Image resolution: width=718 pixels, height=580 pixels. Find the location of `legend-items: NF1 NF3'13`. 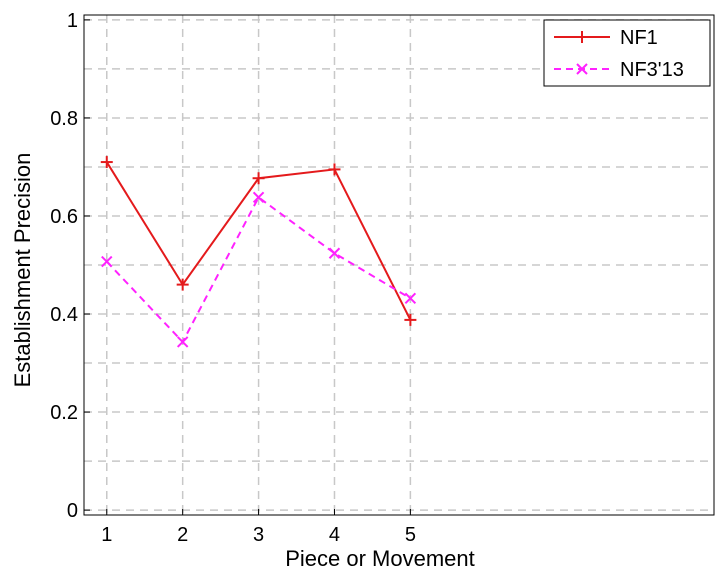

legend-items: NF1 NF3'13 is located at coordinates (619, 54).